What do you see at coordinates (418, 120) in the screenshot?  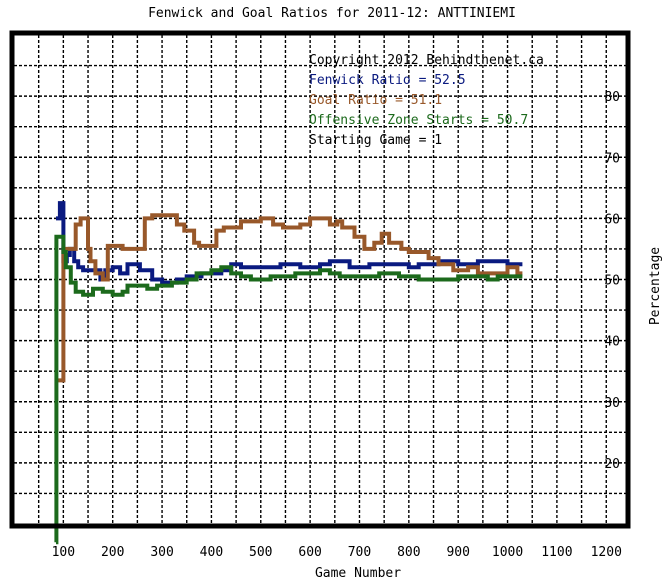 I see `legend-text-4: Offensive Zone Starts = 50.7` at bounding box center [418, 120].